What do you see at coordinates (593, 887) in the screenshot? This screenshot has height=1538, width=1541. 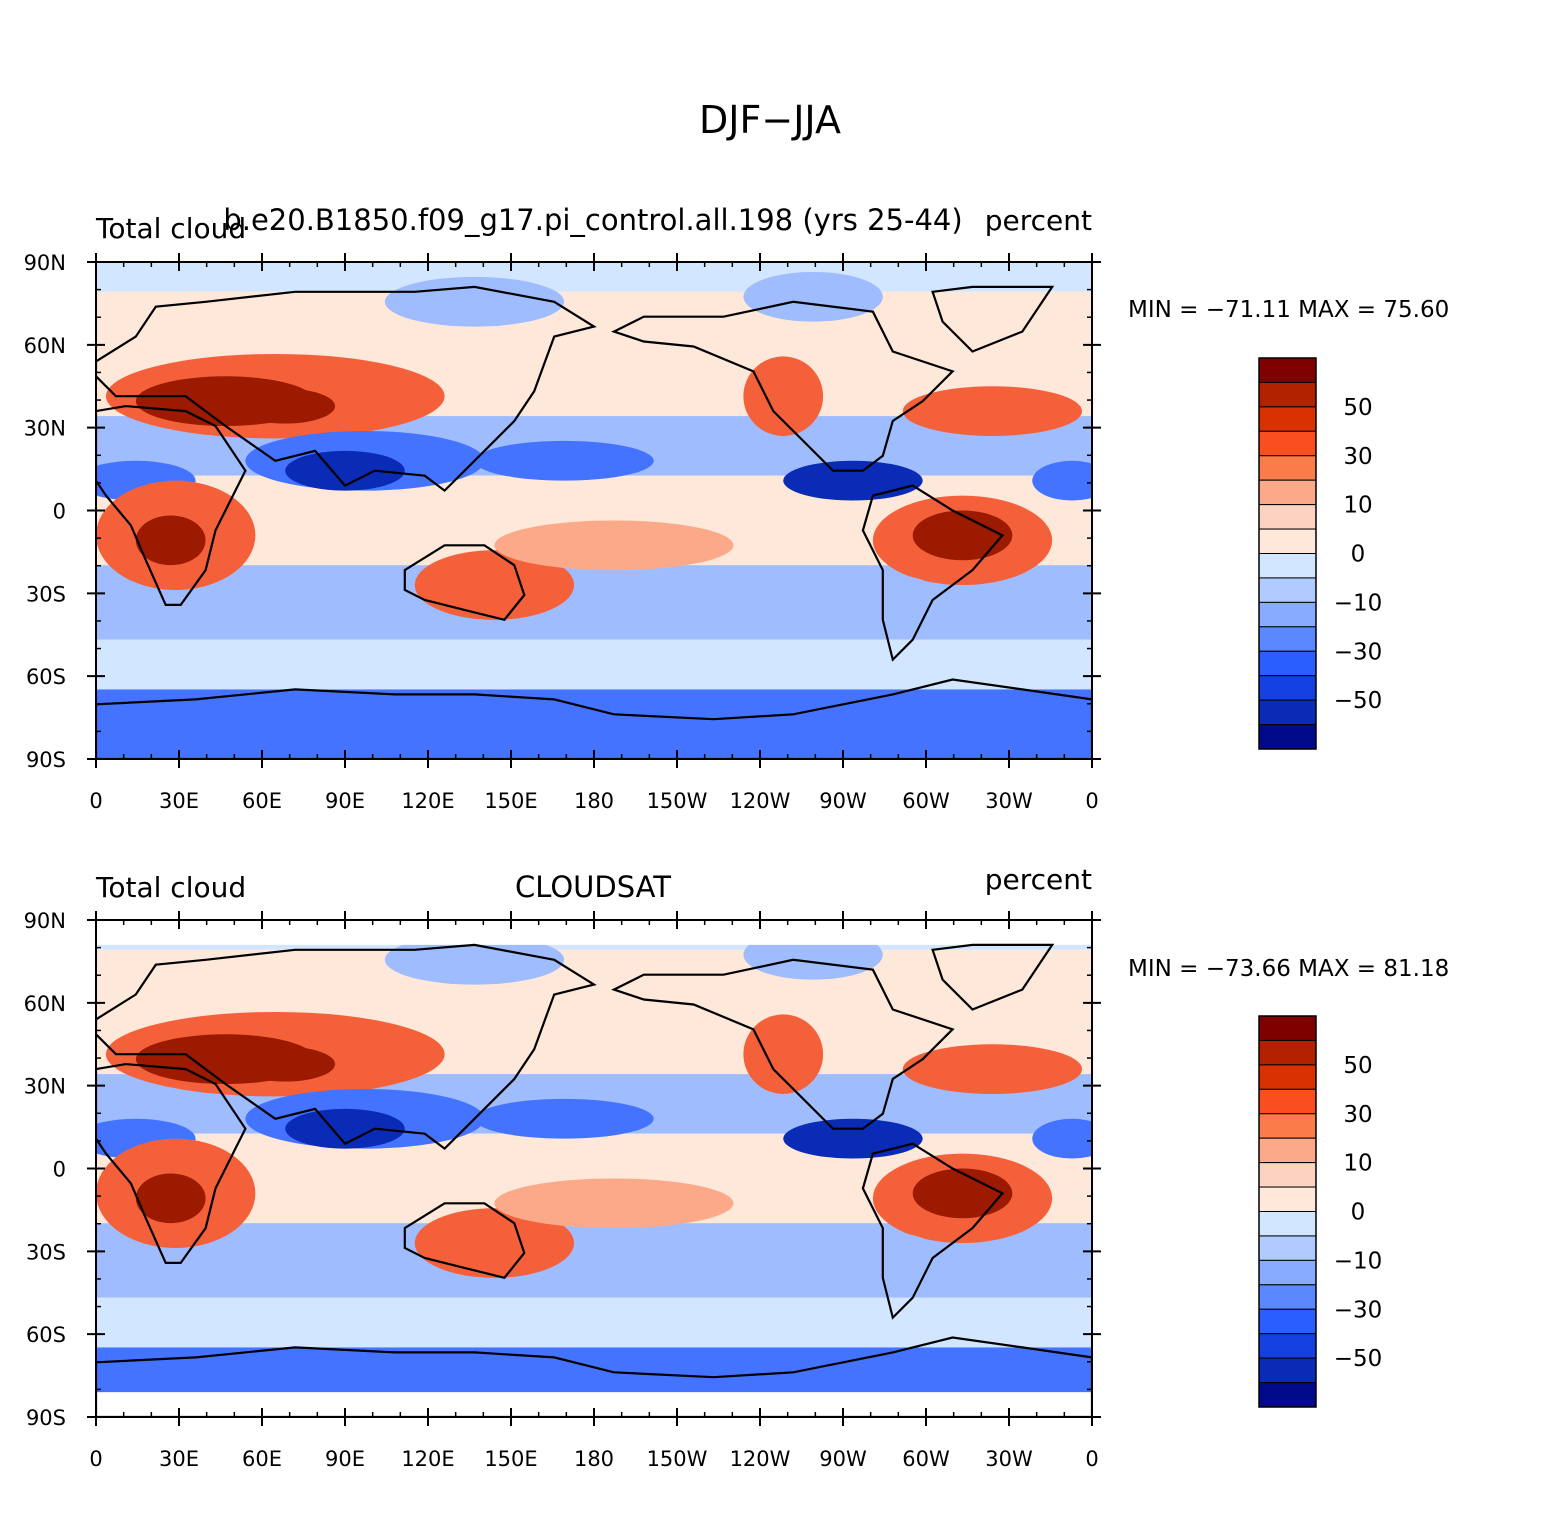 I see `panel-center-title: CLOUDSAT` at bounding box center [593, 887].